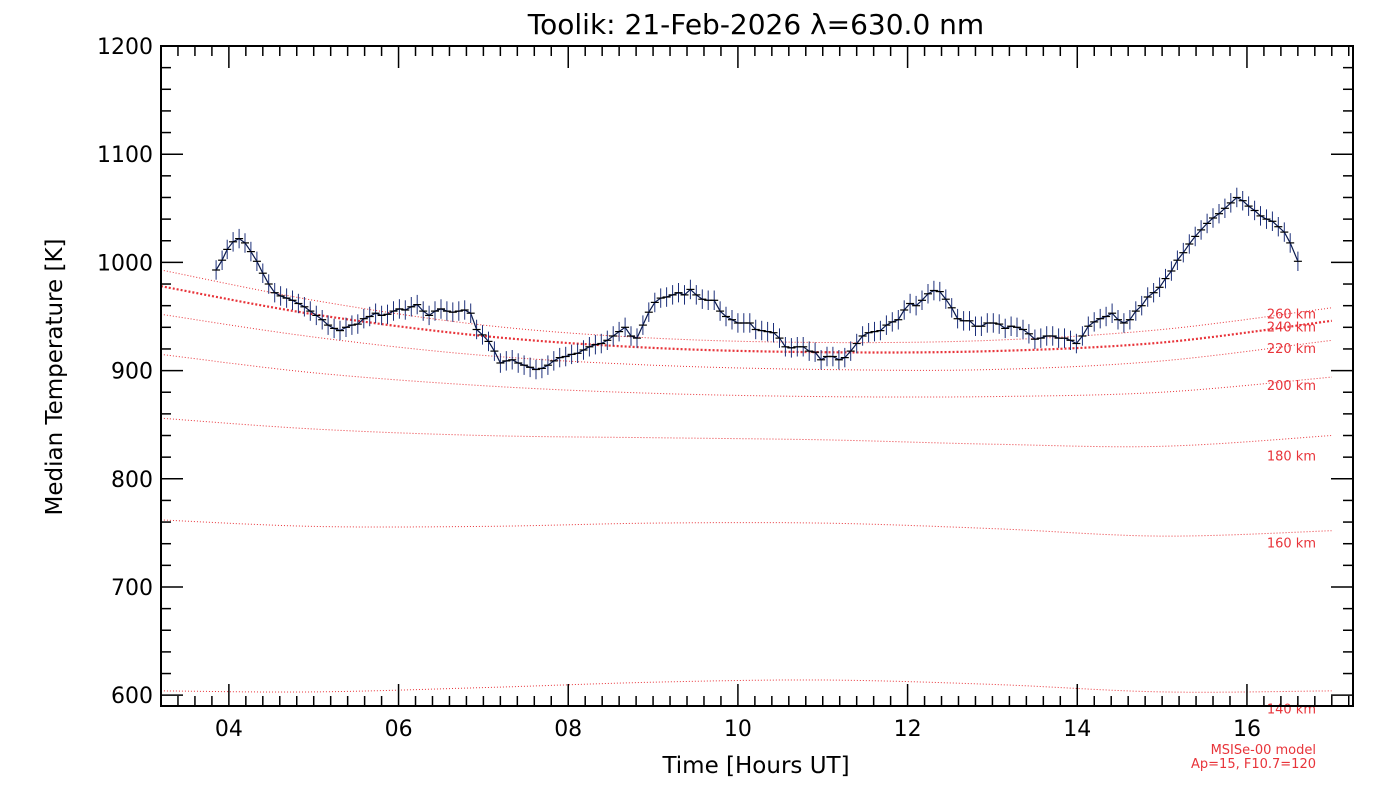 The height and width of the screenshot is (800, 1400). I want to click on model-footnote-line1: MSISe-00 model, so click(1263, 750).